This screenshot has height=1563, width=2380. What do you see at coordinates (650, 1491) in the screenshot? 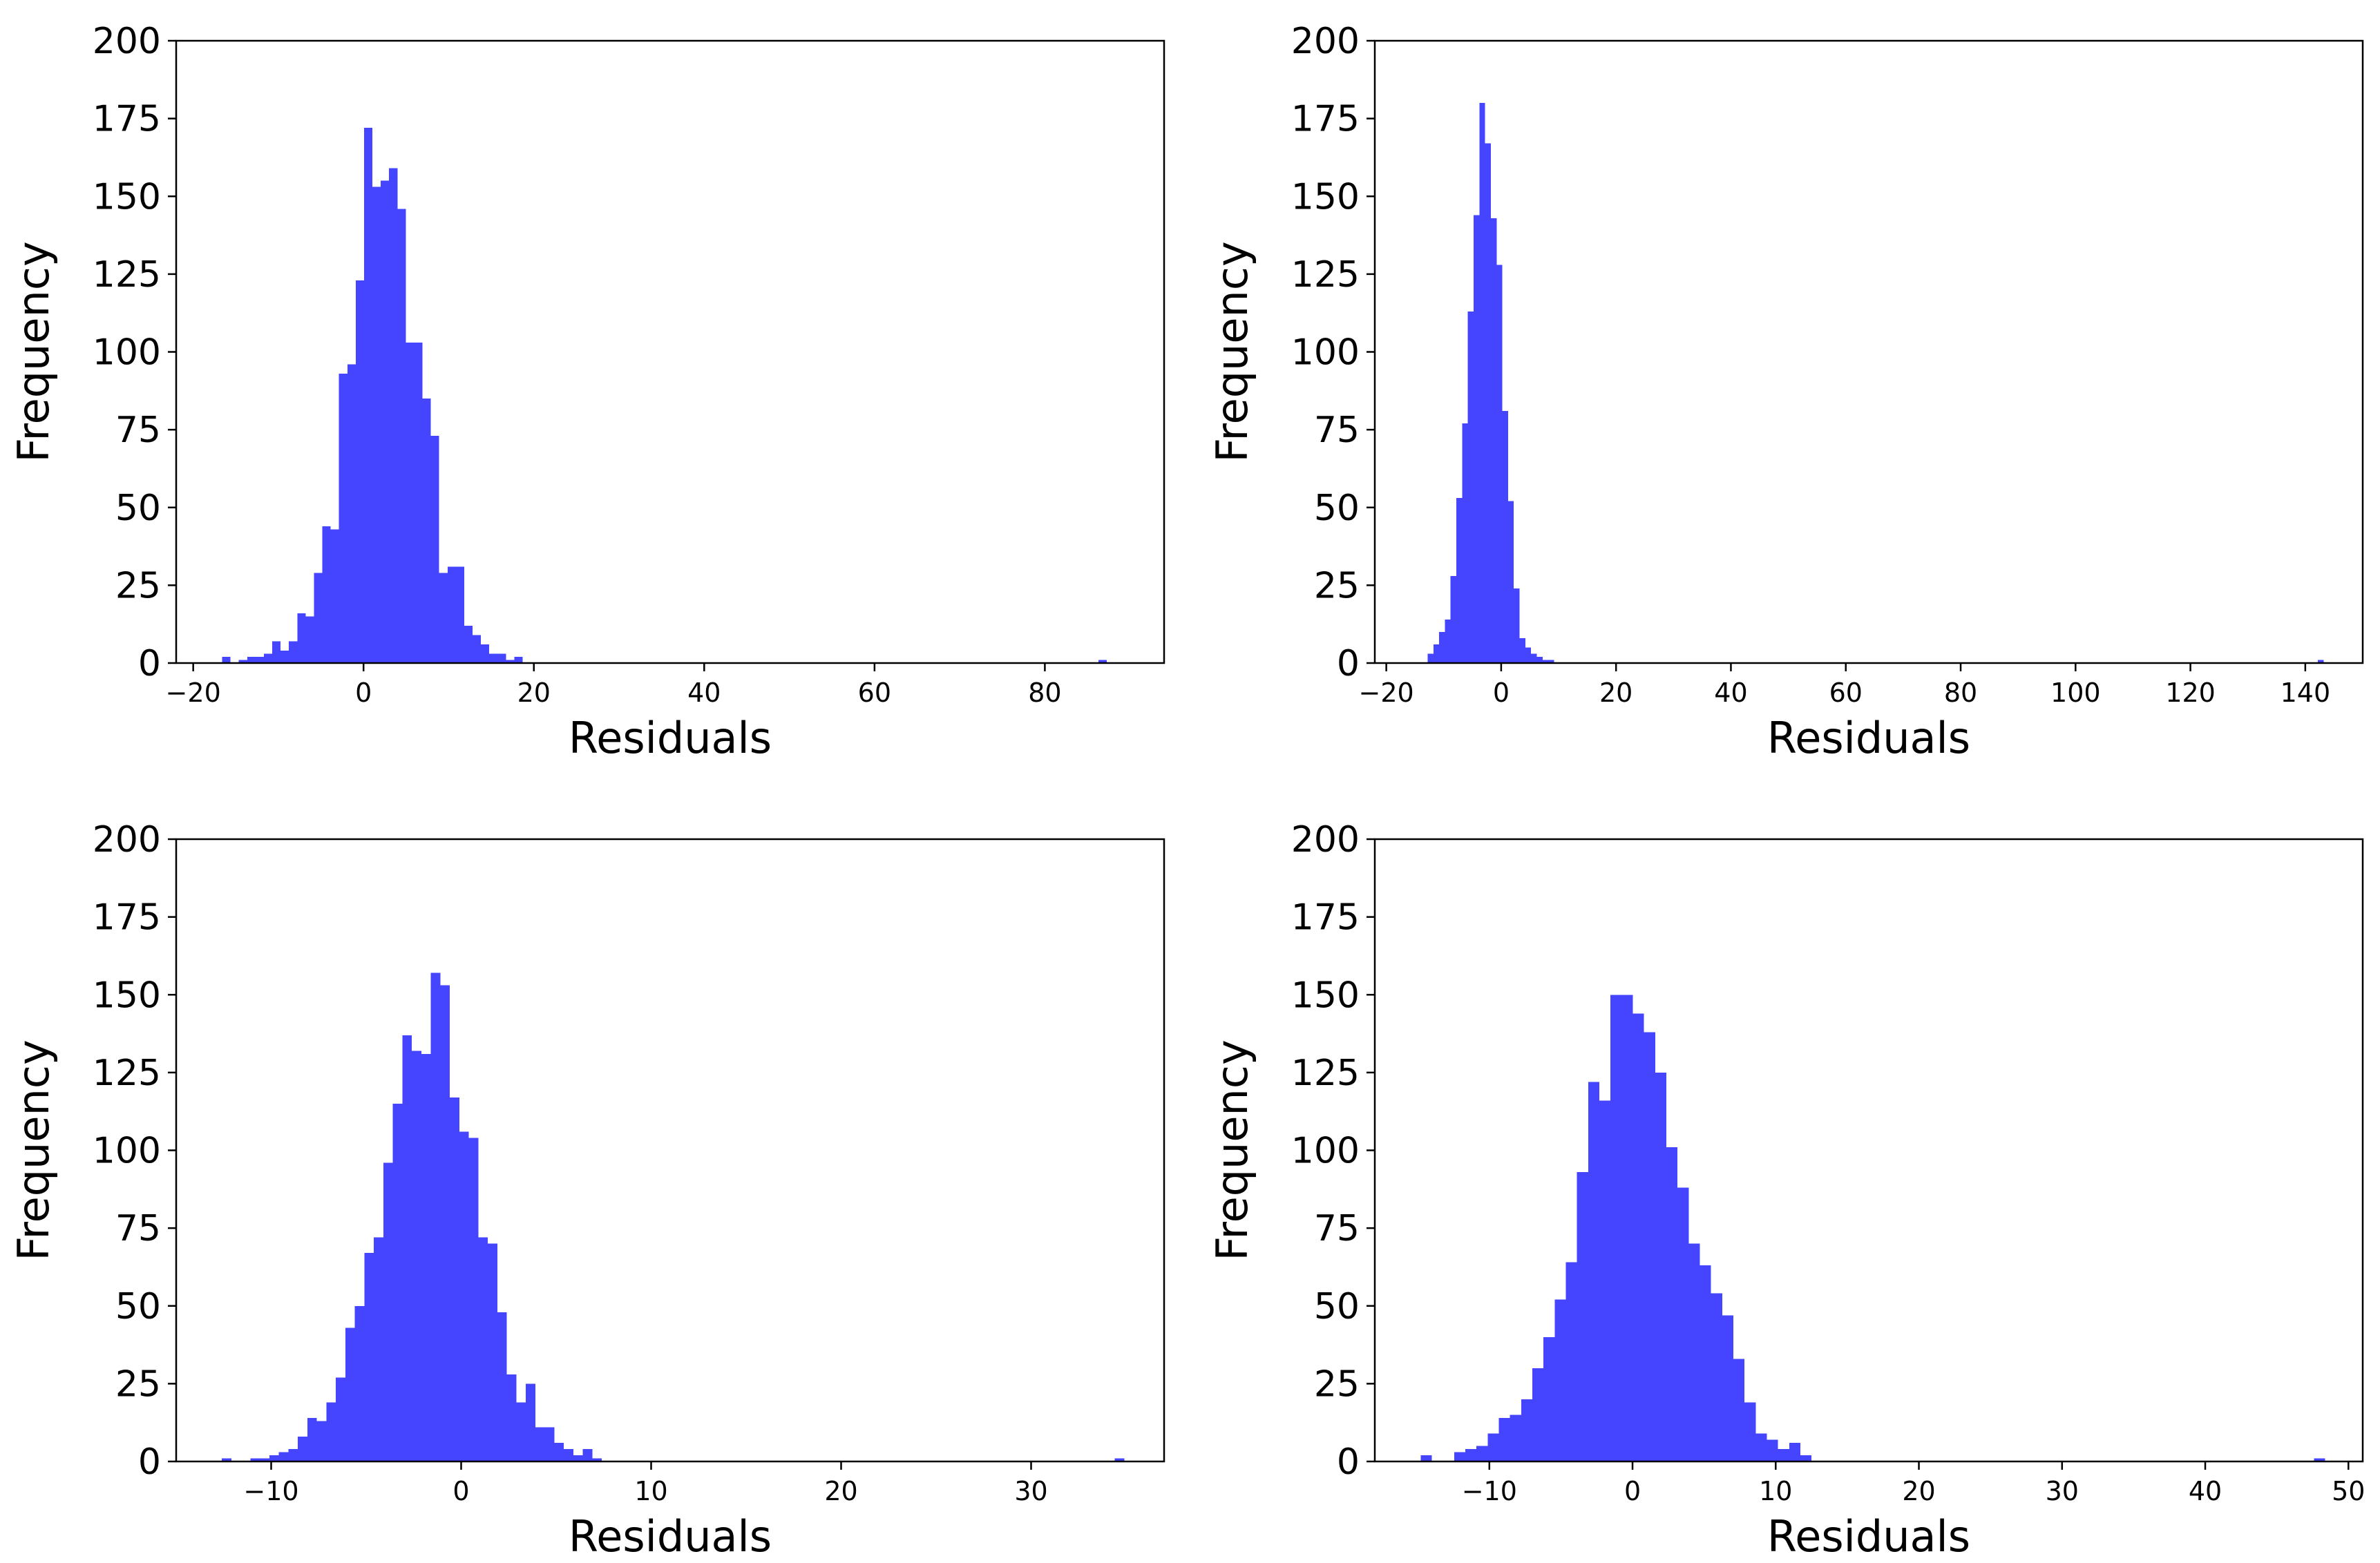
I see `x-tick-label: 10` at bounding box center [650, 1491].